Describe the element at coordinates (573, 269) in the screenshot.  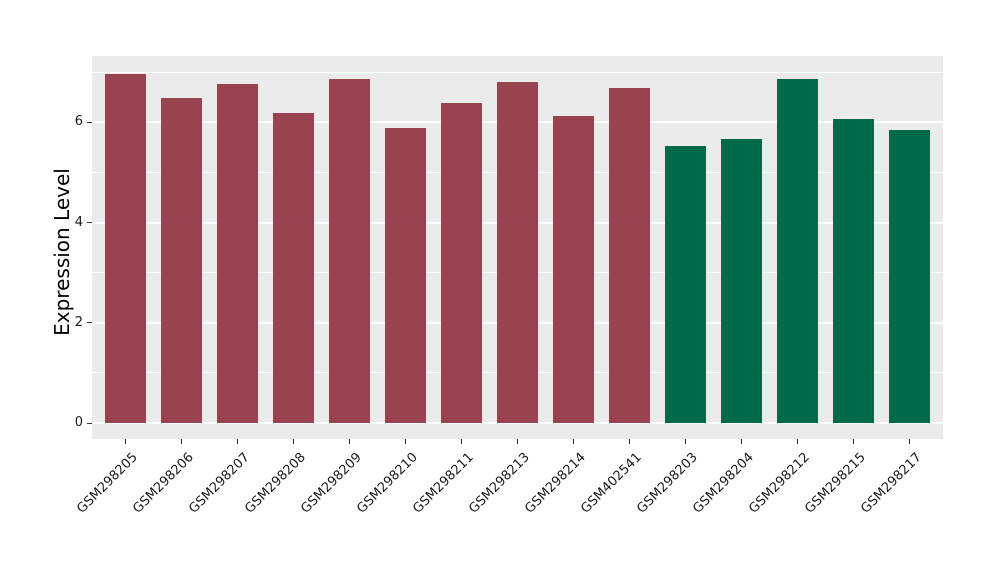
I see `bar-GSM298214` at that location.